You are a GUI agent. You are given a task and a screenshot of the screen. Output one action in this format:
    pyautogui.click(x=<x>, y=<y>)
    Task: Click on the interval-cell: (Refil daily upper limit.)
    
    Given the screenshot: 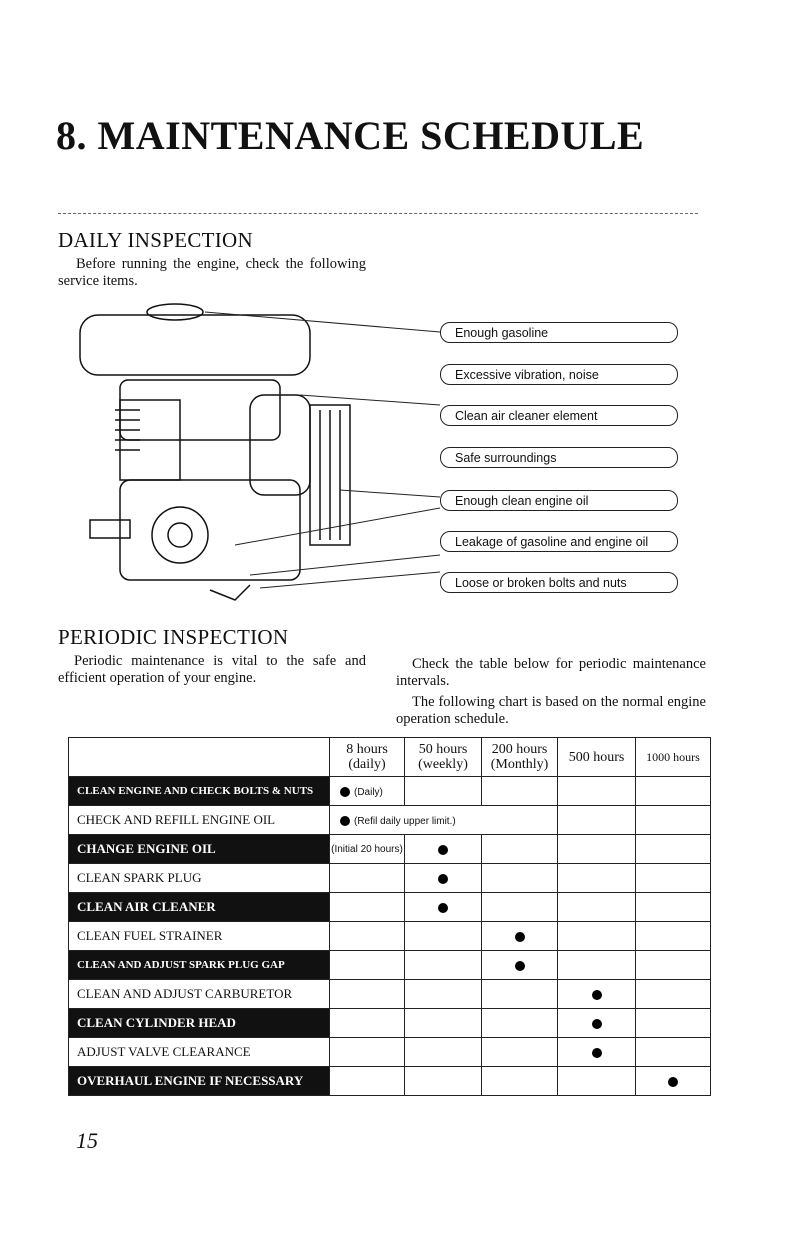 What is the action you would take?
    pyautogui.click(x=443, y=820)
    